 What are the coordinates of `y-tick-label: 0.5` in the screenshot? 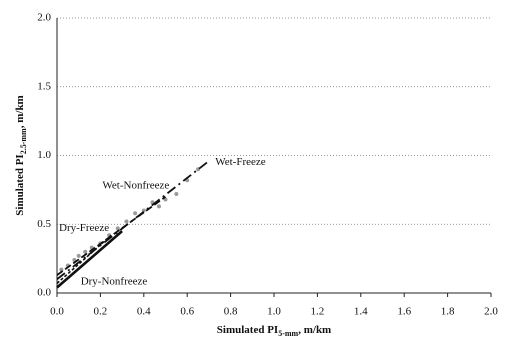 It's located at (44, 224).